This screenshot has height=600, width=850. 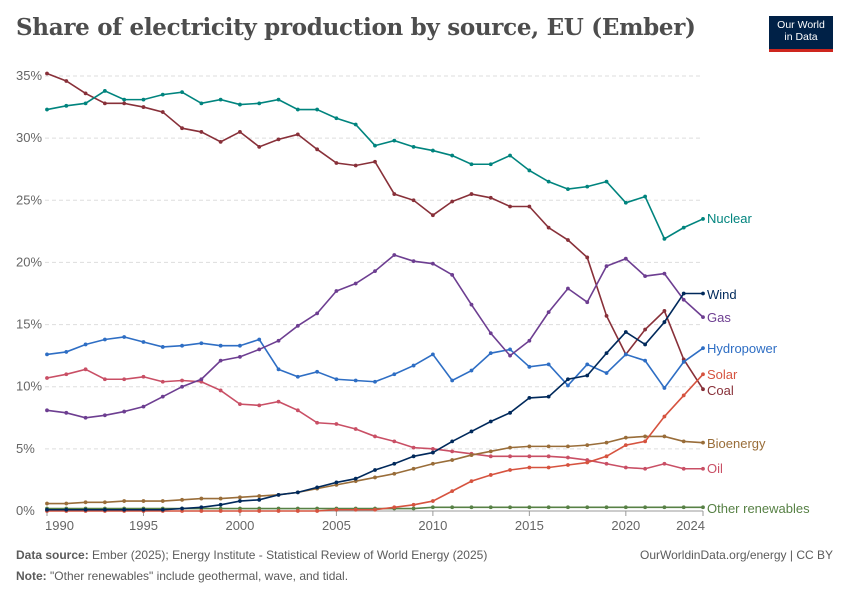 I want to click on oil-label: Oil, so click(x=715, y=468).